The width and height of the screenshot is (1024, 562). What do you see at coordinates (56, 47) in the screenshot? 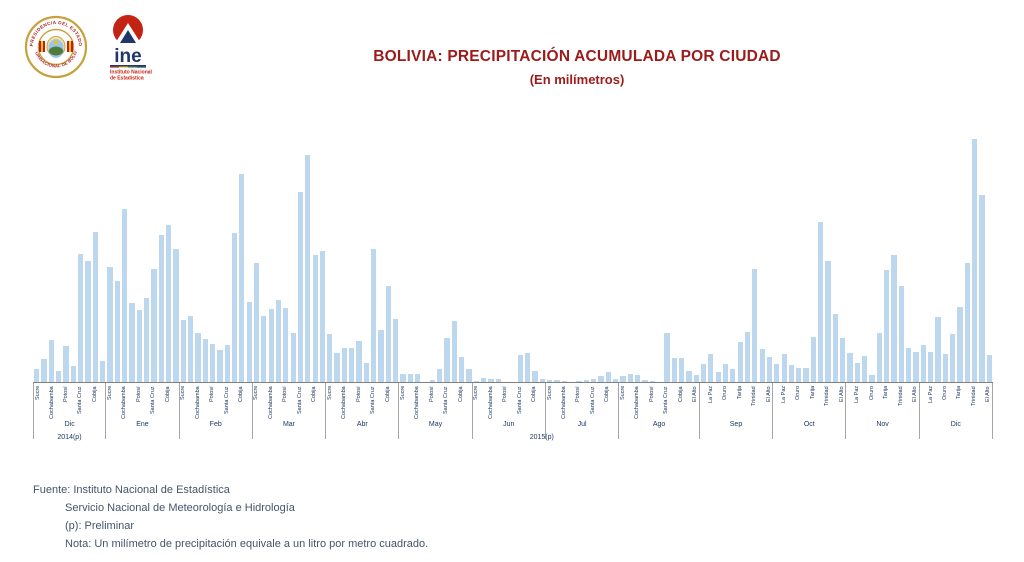
I see `coat-of-arms` at bounding box center [56, 47].